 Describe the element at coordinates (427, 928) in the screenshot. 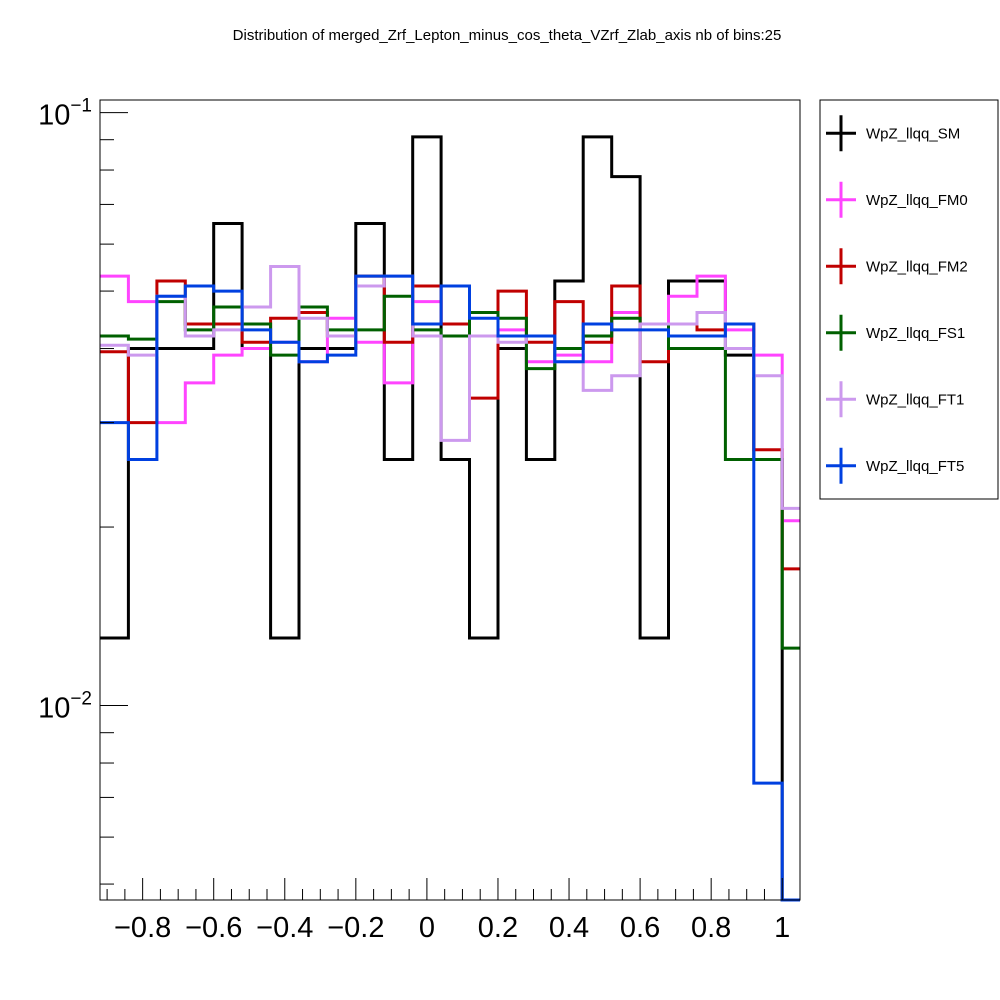

I see `x-tick-label: 0` at that location.